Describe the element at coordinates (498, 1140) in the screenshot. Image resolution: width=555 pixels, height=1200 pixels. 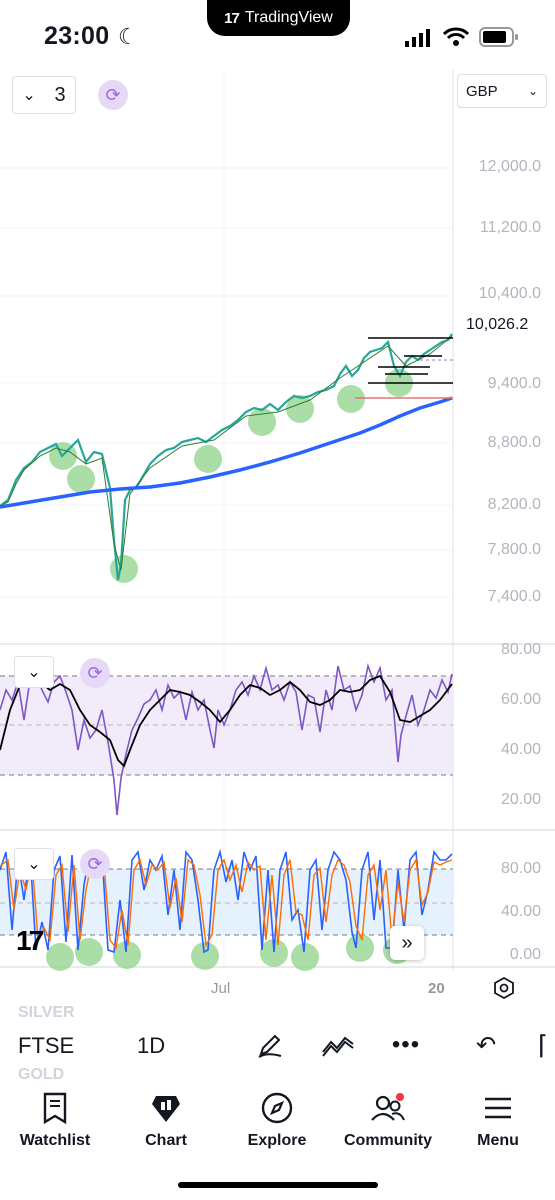
I see `tab-label: Menu` at that location.